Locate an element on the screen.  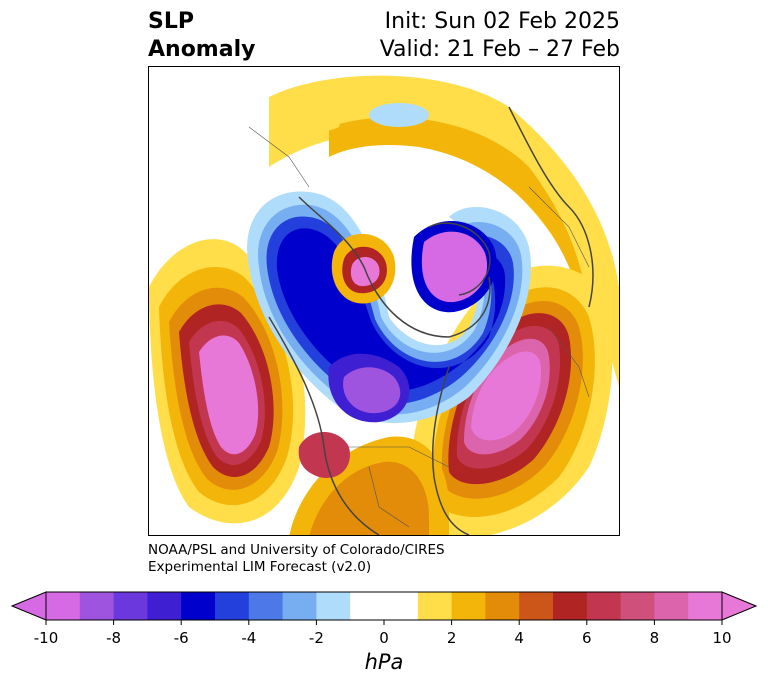
colorbar-tick-label: 4 is located at coordinates (519, 638).